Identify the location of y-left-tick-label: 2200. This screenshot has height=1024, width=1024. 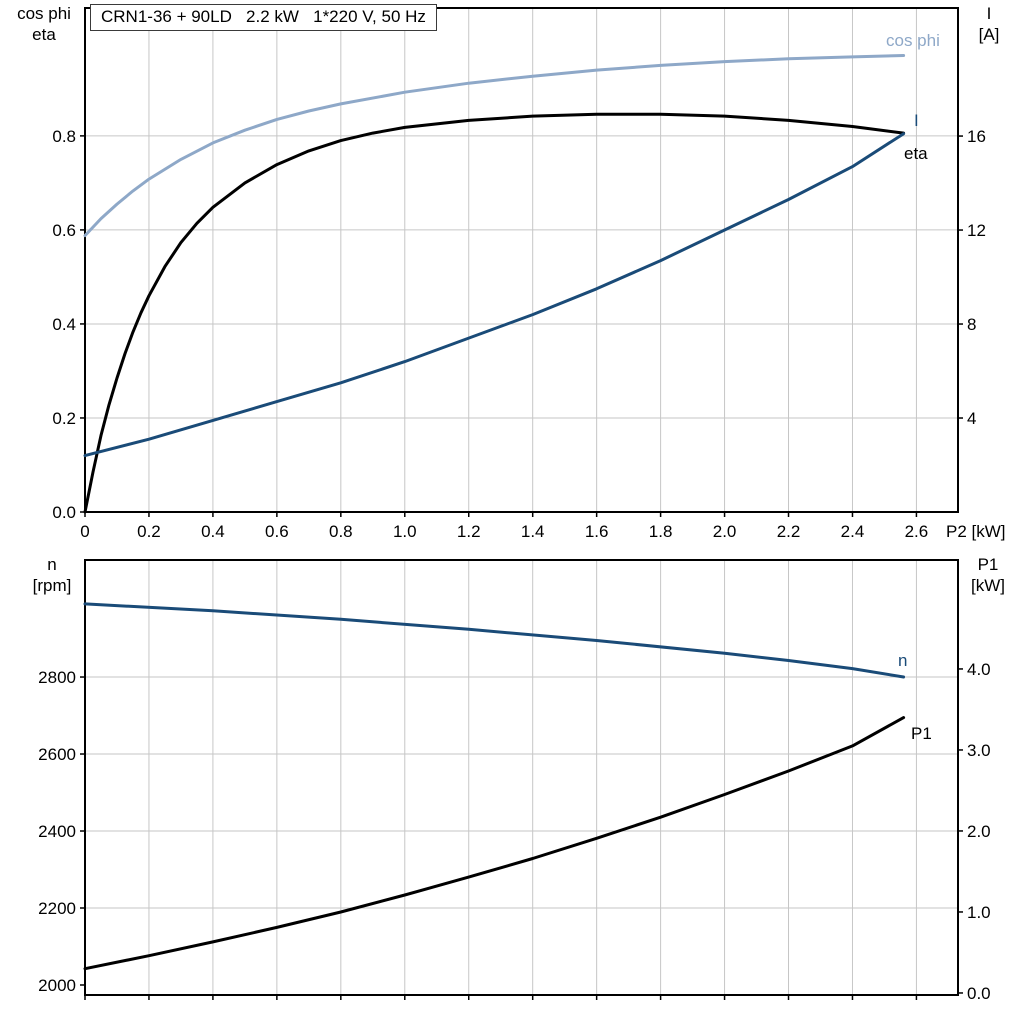
(57, 908).